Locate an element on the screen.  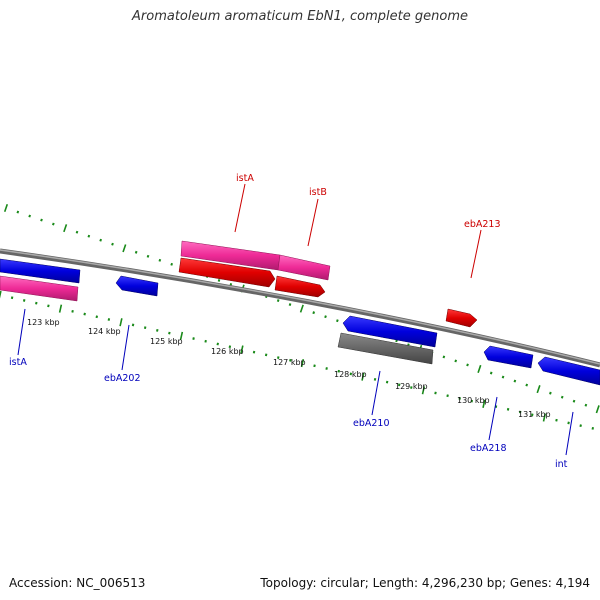
accession-text: Accession: NC_006513 is located at coordinates (77, 583).